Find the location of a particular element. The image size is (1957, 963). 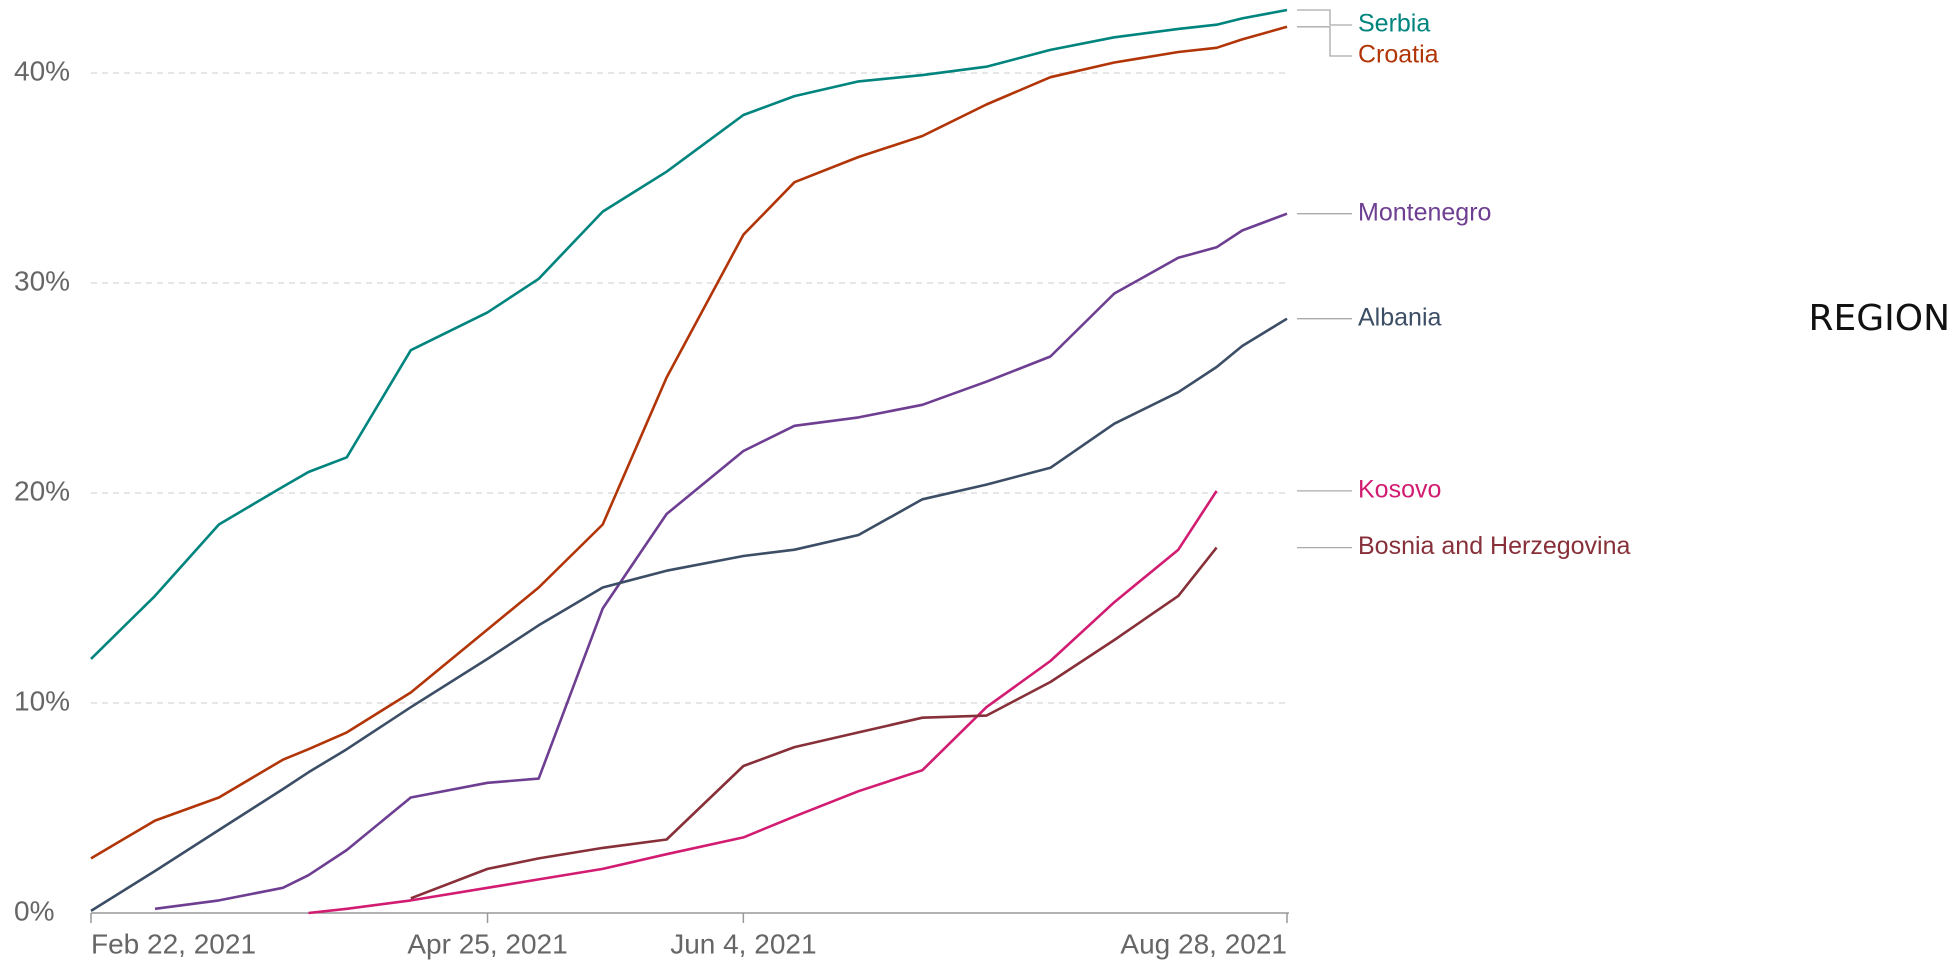

y-tick-label: 40% is located at coordinates (42, 70).